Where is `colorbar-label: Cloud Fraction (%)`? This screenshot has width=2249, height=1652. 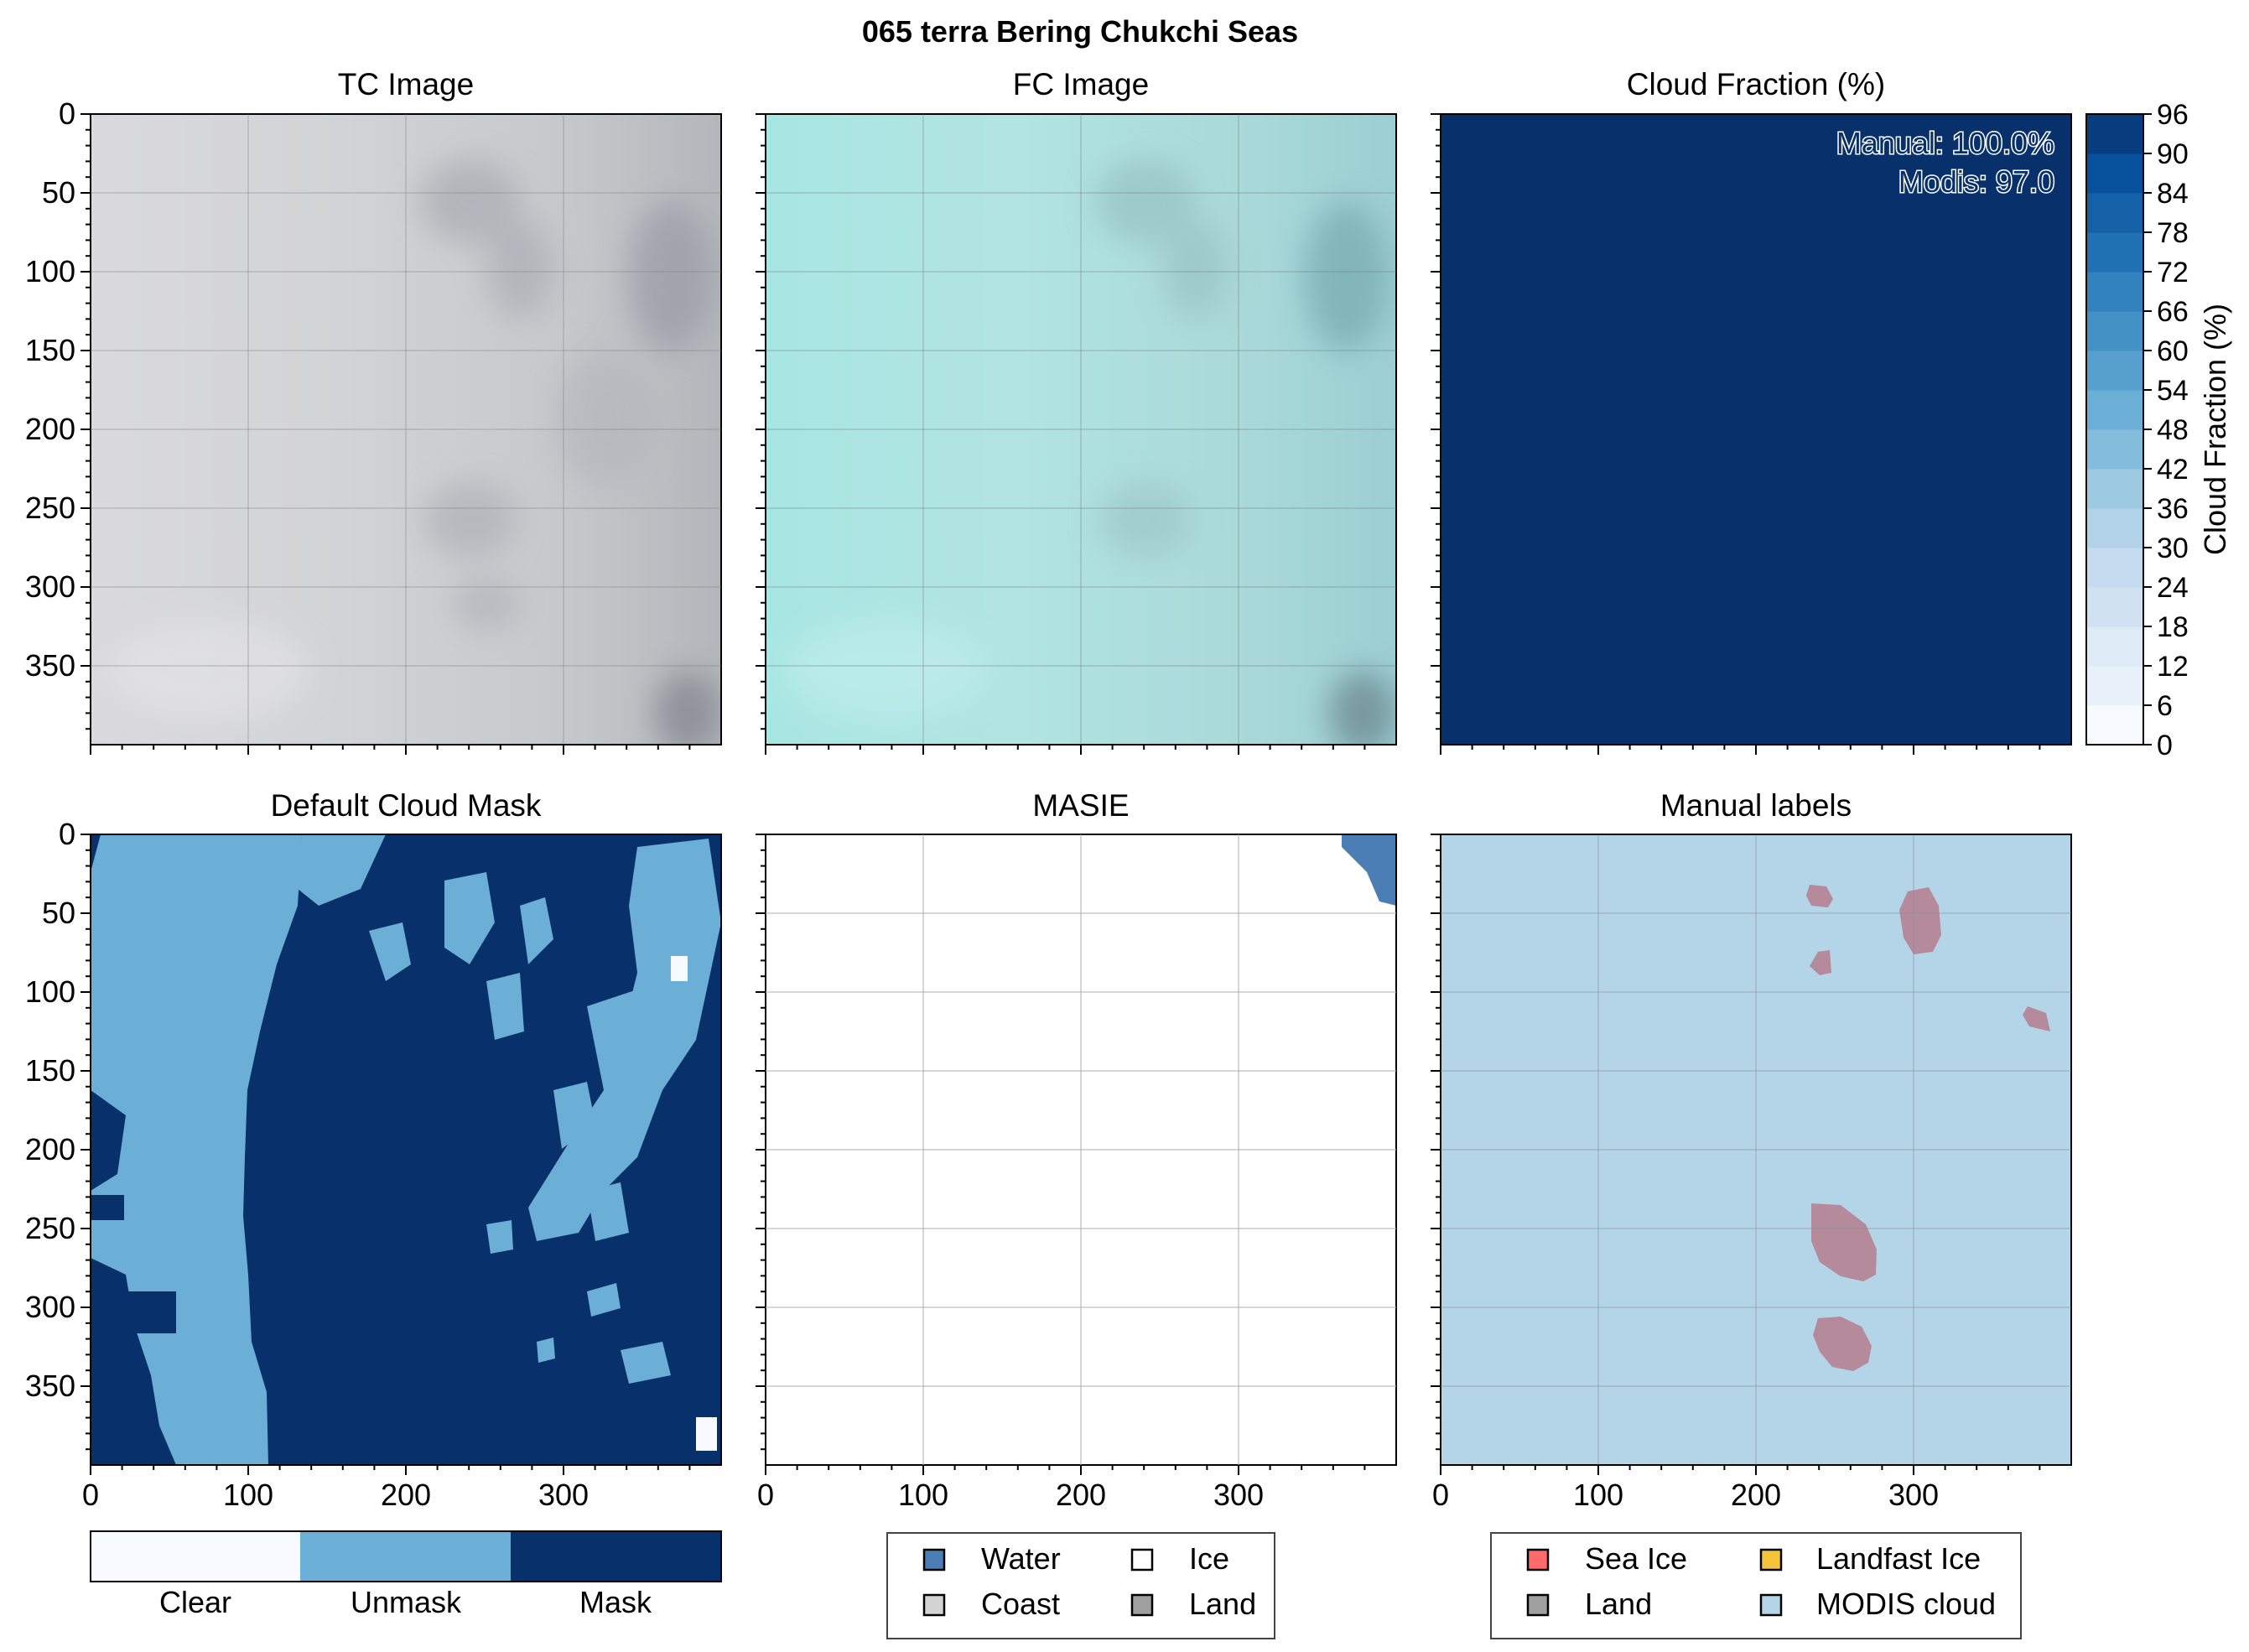
colorbar-label: Cloud Fraction (%) is located at coordinates (2215, 429).